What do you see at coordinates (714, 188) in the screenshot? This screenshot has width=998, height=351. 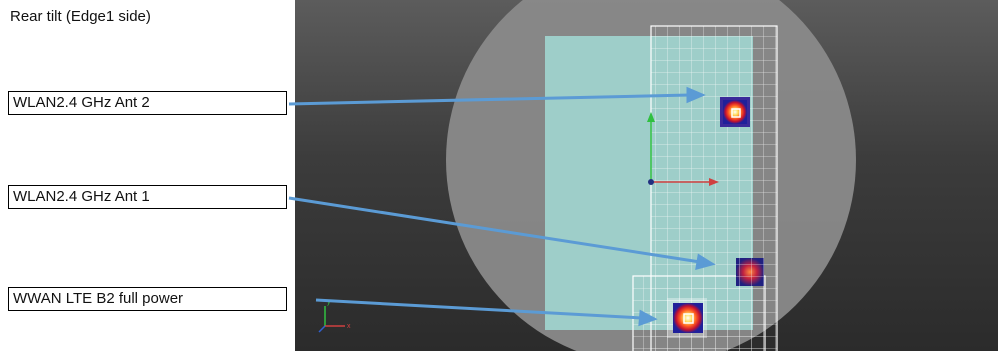 I see `area-scan-border` at bounding box center [714, 188].